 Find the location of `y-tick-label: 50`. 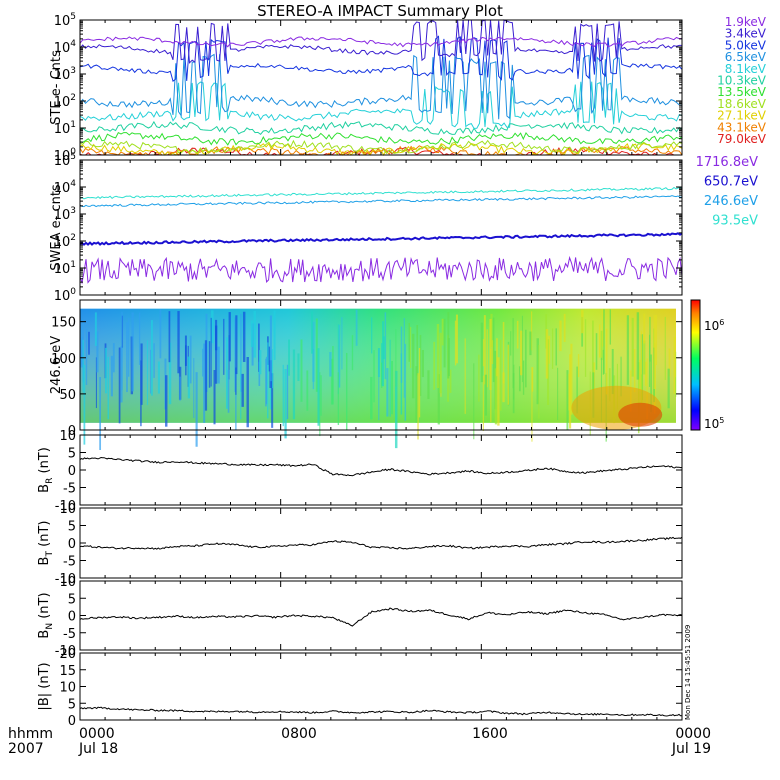

y-tick-label: 50 is located at coordinates (67, 395).